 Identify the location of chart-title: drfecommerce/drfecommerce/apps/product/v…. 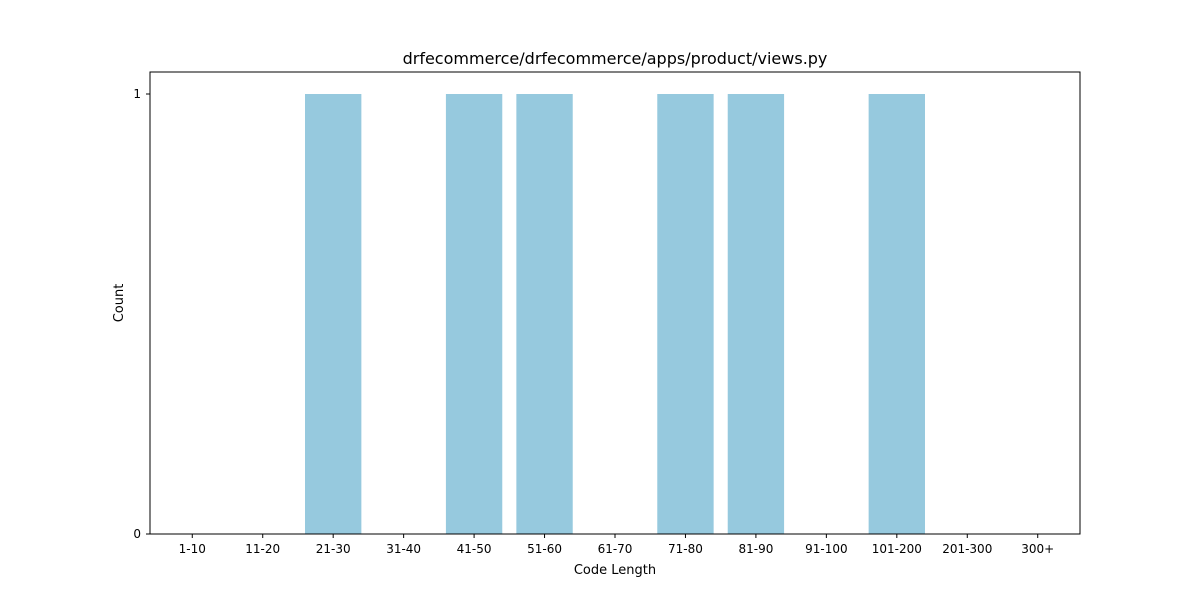
(615, 58).